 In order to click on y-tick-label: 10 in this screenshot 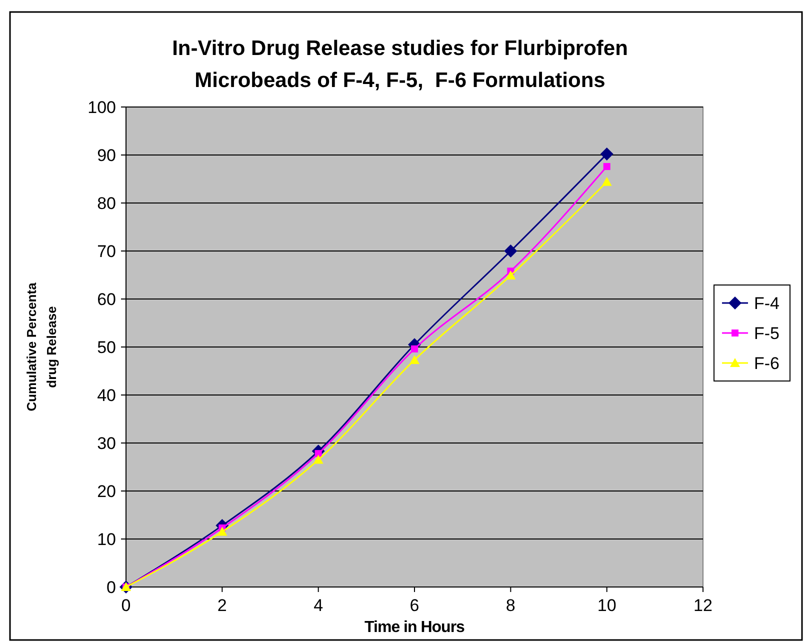, I will do `click(106, 539)`.